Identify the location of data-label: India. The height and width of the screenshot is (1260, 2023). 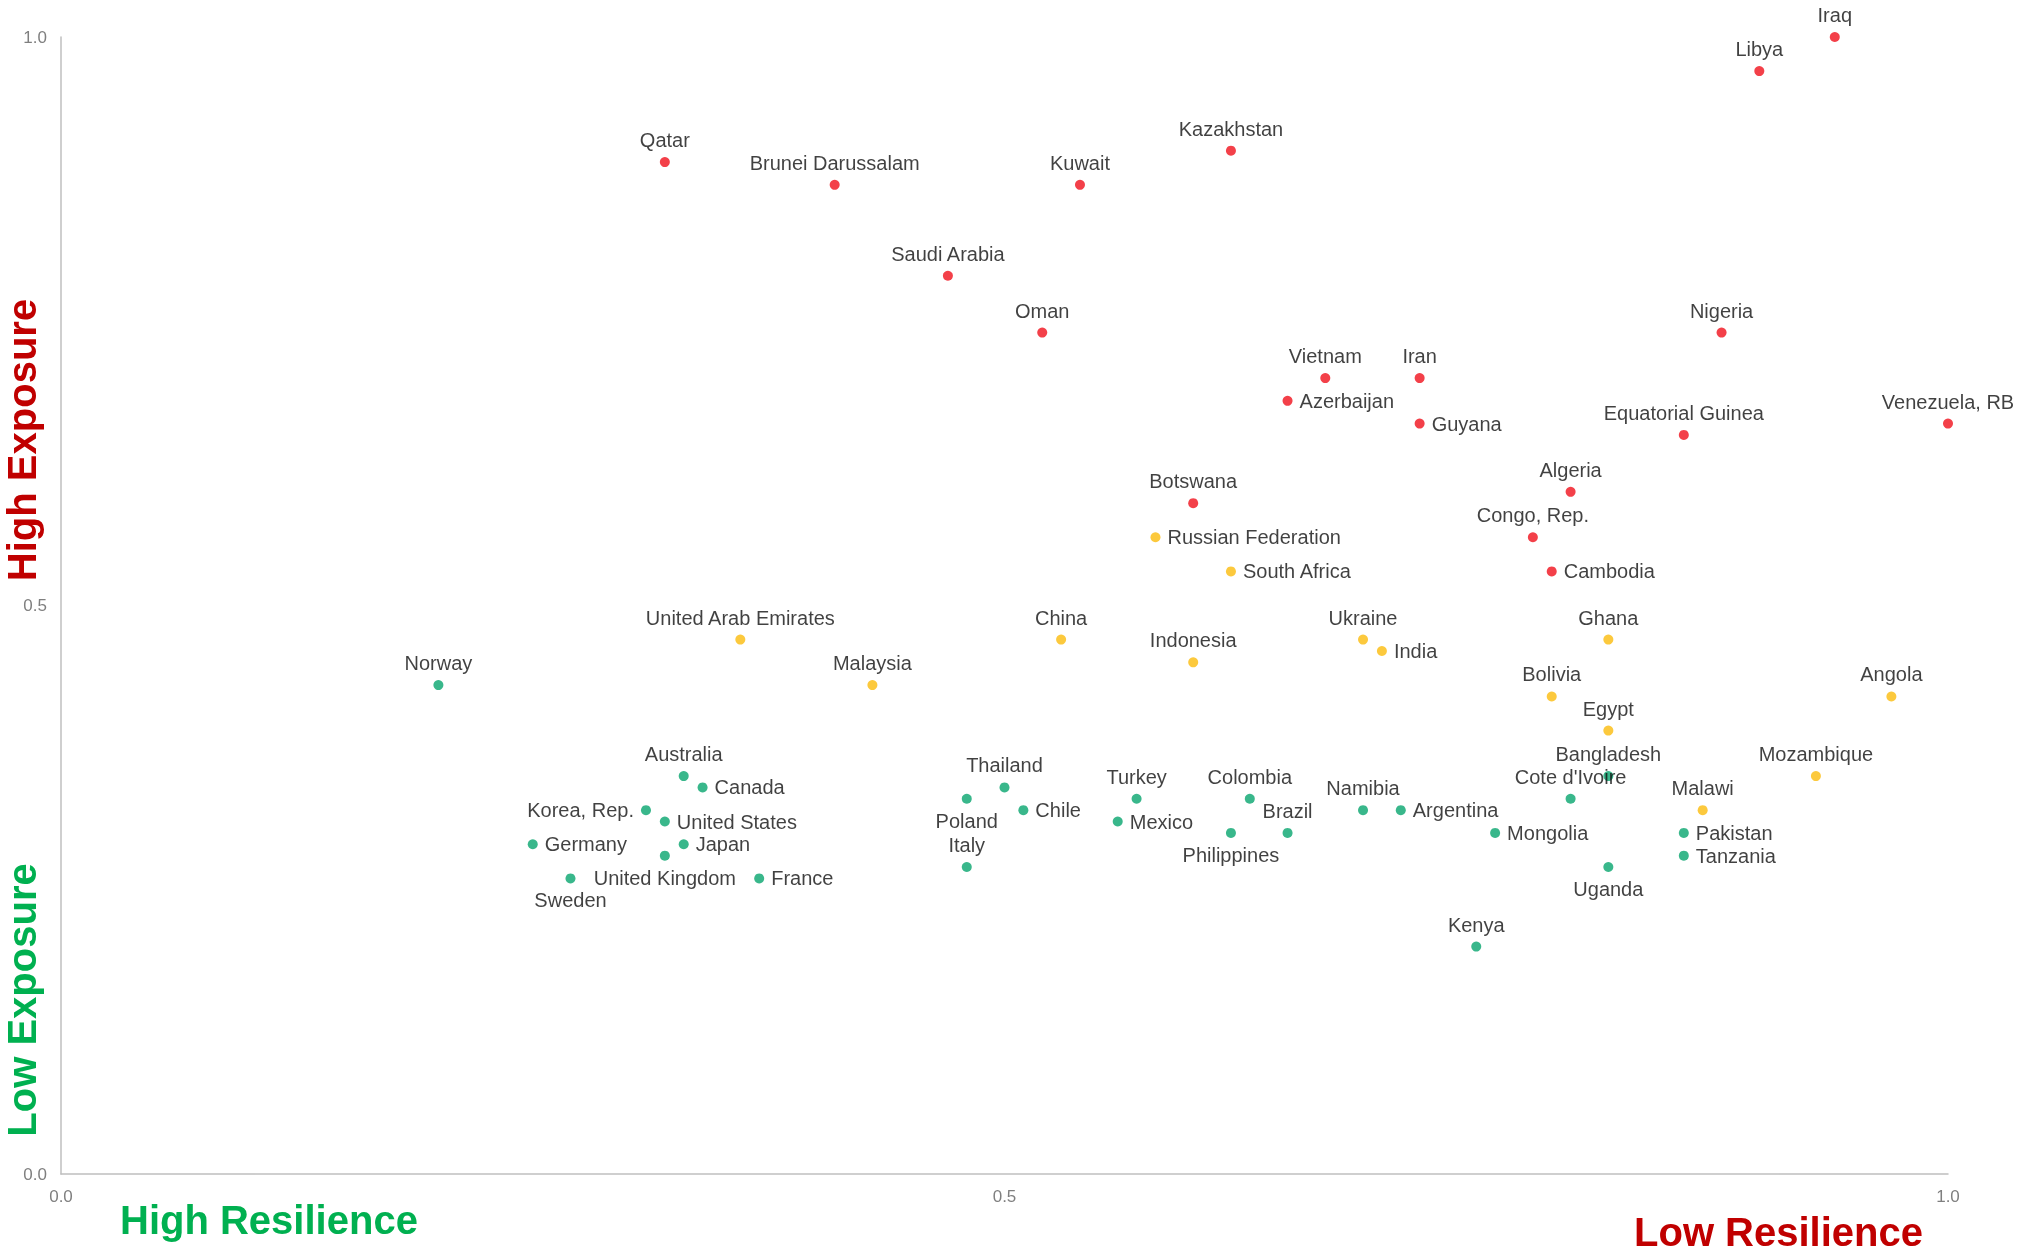
(1416, 650).